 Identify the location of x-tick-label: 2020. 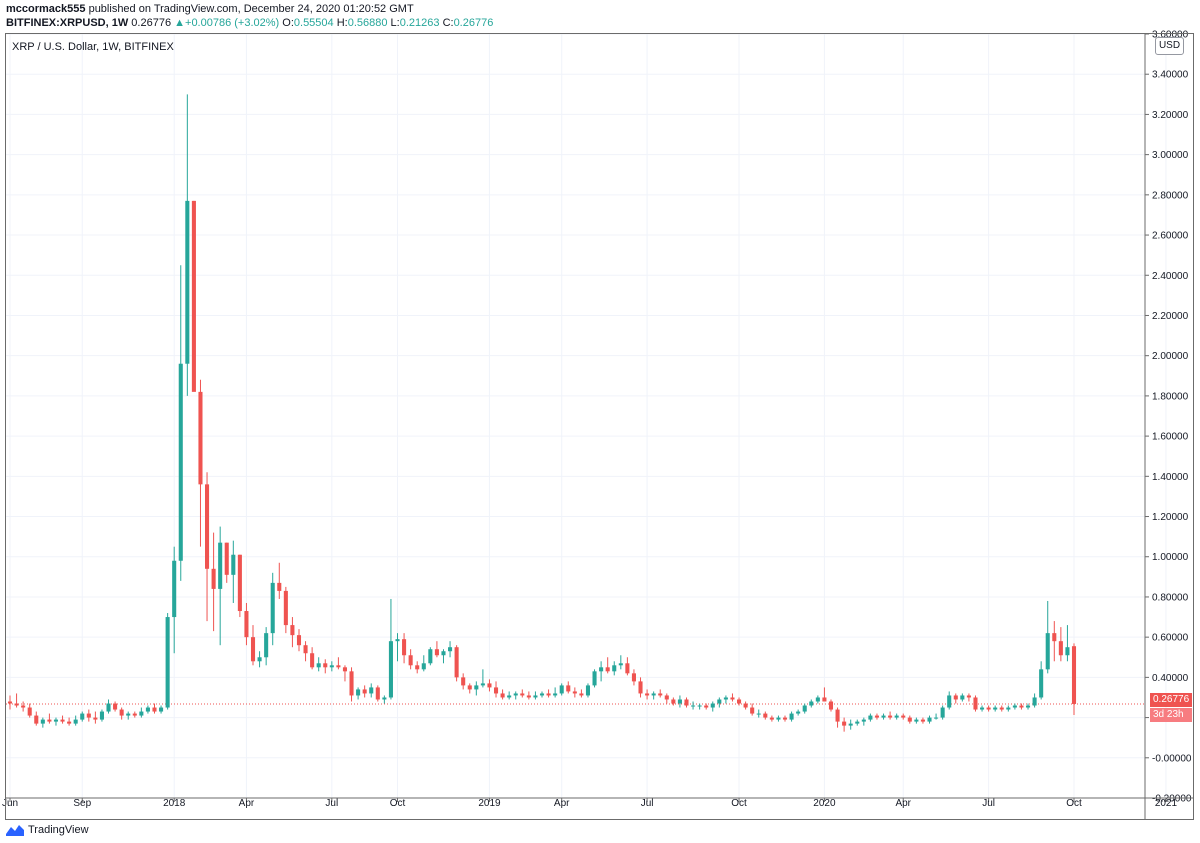
(824, 803).